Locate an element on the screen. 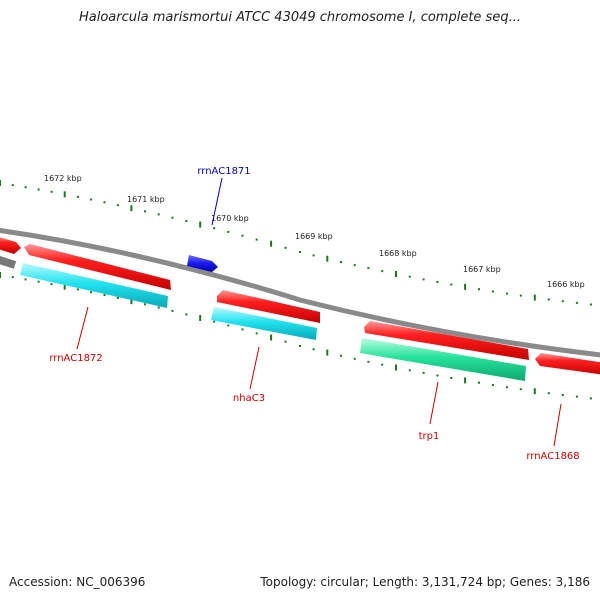  gene-label-rrnAC1868: rrnAC1868 is located at coordinates (552, 456).